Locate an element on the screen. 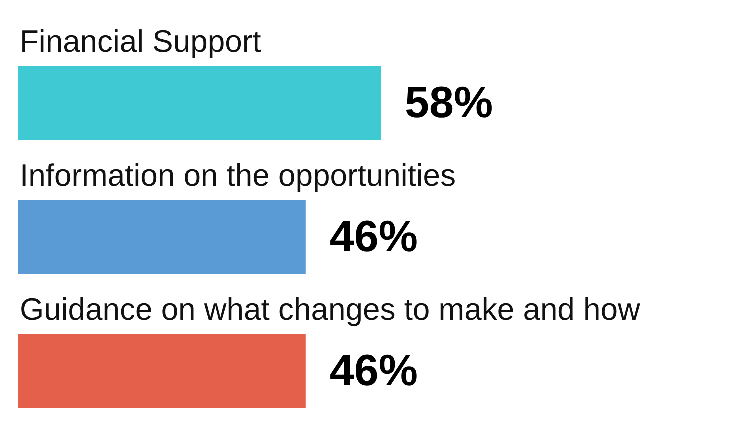 This screenshot has height=438, width=729. y-tick-label: Financial Support is located at coordinates (141, 41).